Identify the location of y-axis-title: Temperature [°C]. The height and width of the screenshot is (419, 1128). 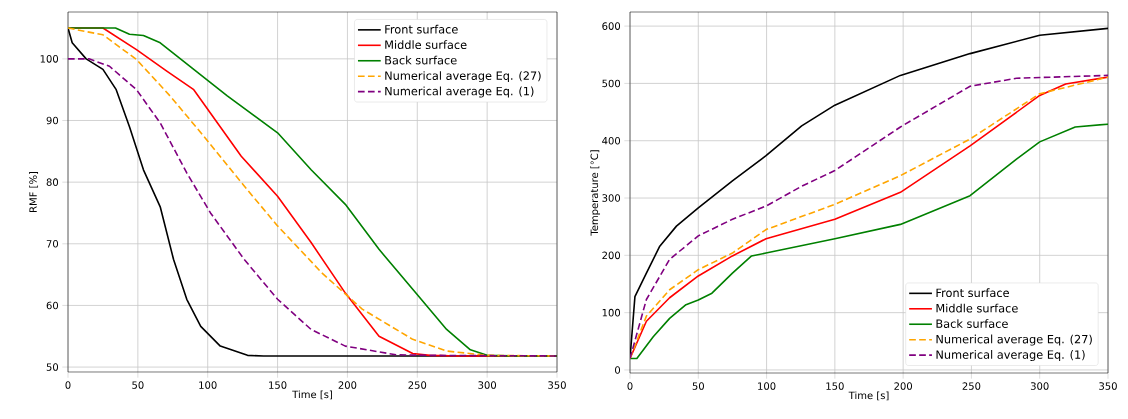
(595, 193).